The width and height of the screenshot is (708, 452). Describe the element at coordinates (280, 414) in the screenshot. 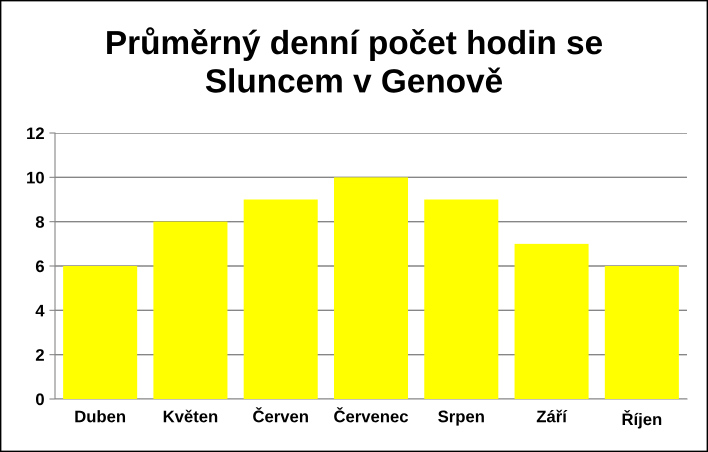

I see `x-tick-label: Červen` at that location.